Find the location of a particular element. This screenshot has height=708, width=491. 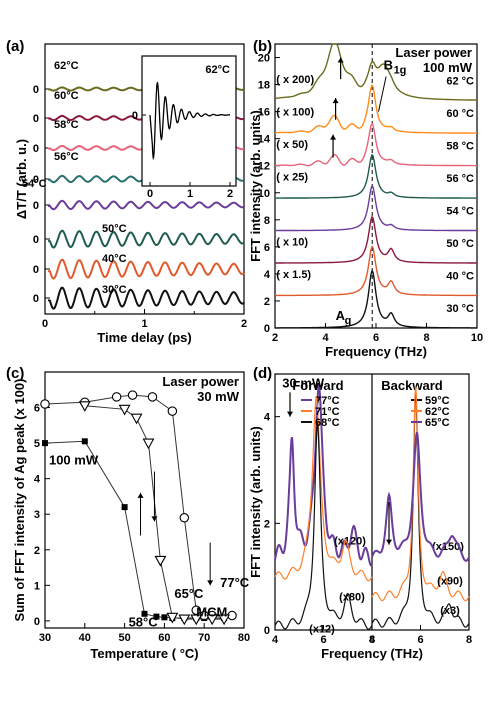

series-label: 58 °C is located at coordinates (460, 146).